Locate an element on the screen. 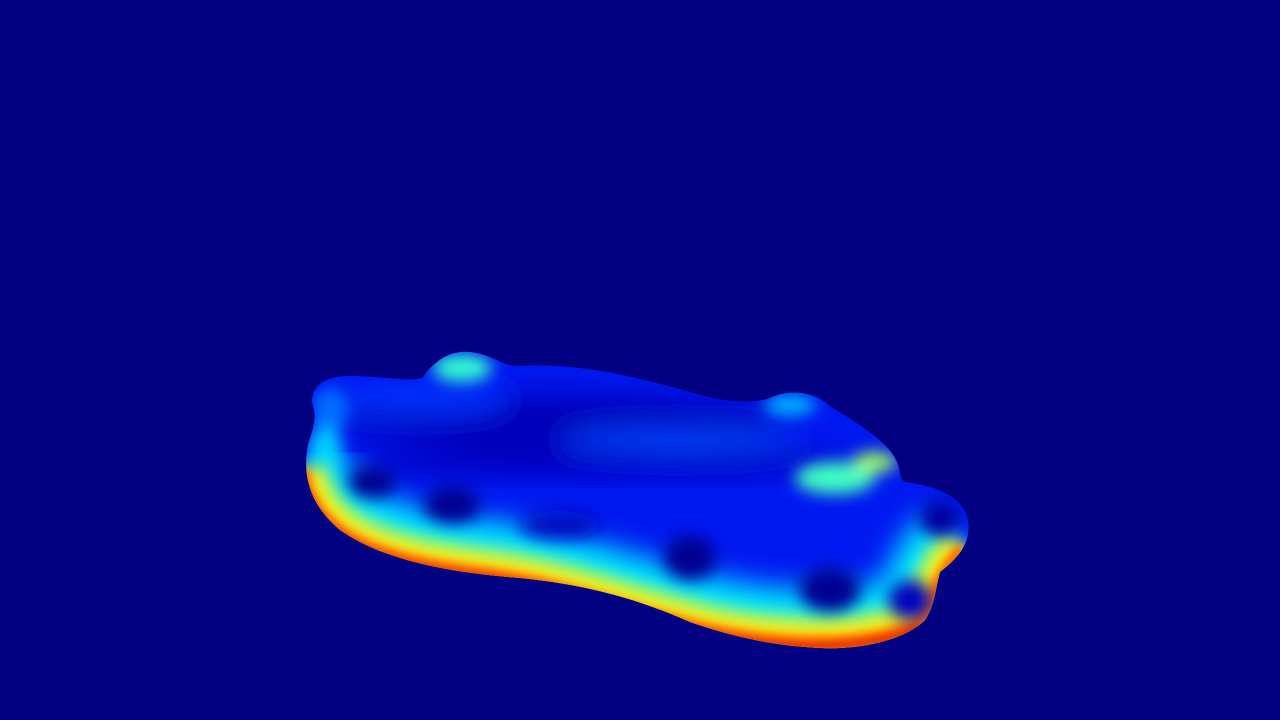  highlights is located at coordinates (602, 424).